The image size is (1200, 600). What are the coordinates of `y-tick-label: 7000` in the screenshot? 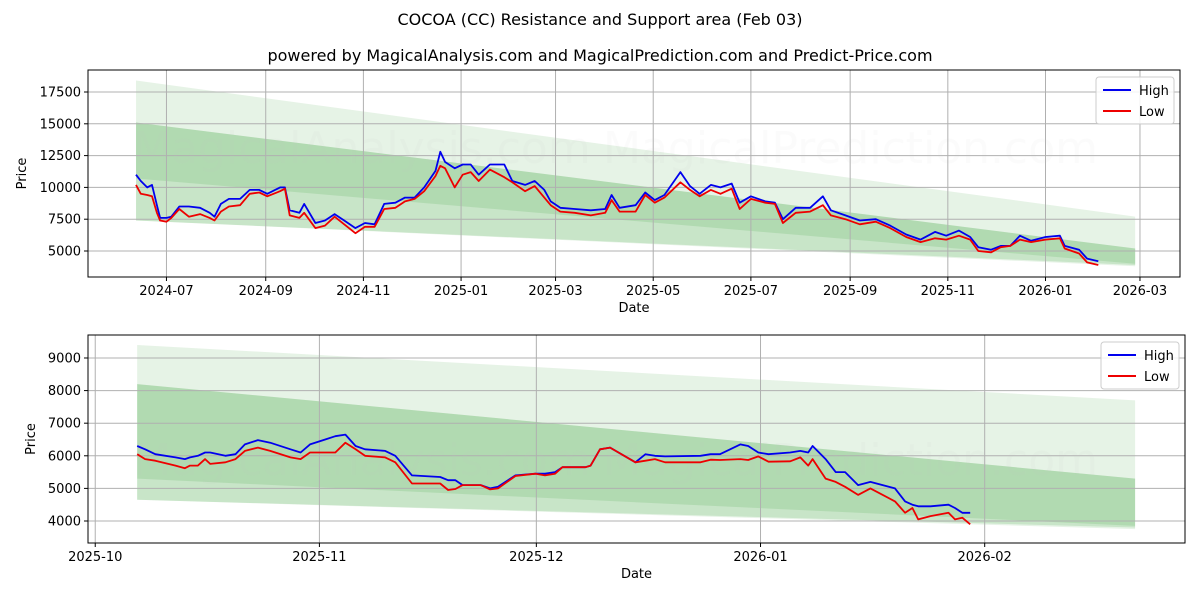 It's located at (64, 424).